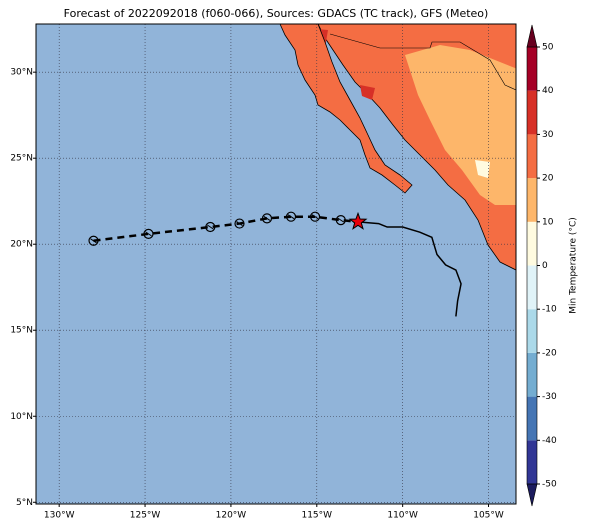  I want to click on colorbar-tick-label: -30, so click(549, 397).